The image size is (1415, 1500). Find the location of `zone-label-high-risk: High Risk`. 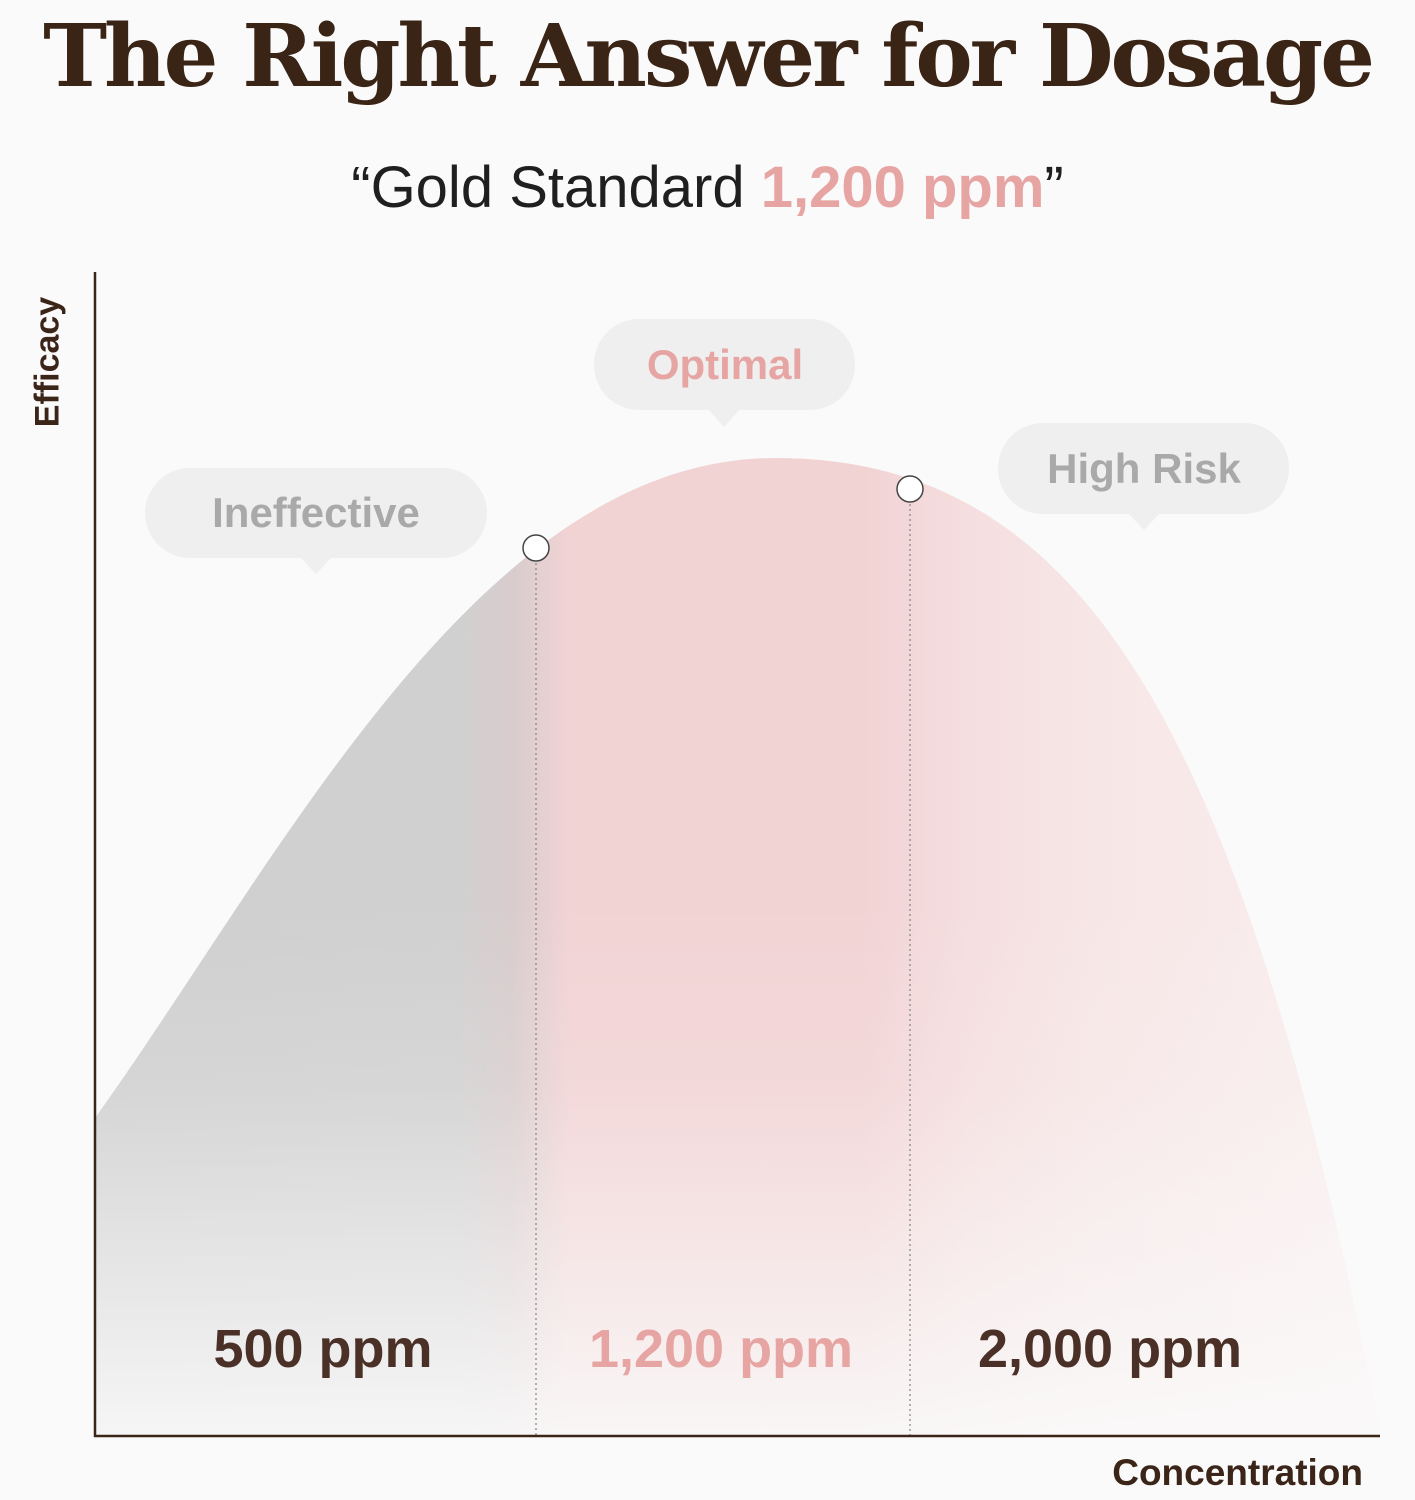

zone-label-high-risk: High Risk is located at coordinates (1144, 468).